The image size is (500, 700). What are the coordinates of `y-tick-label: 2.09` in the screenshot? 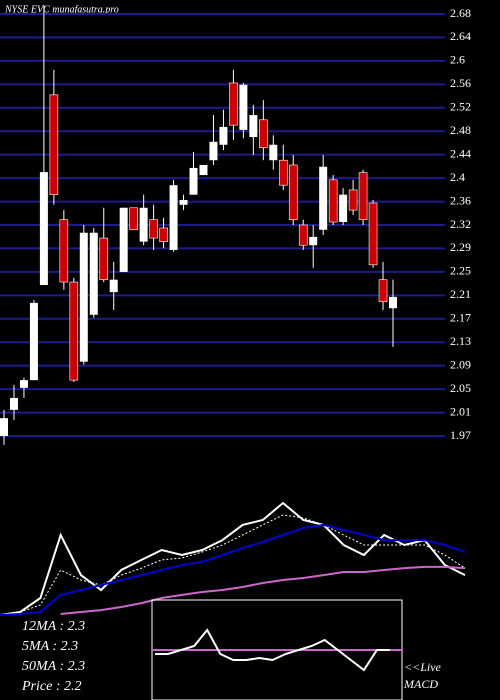 It's located at (460, 364).